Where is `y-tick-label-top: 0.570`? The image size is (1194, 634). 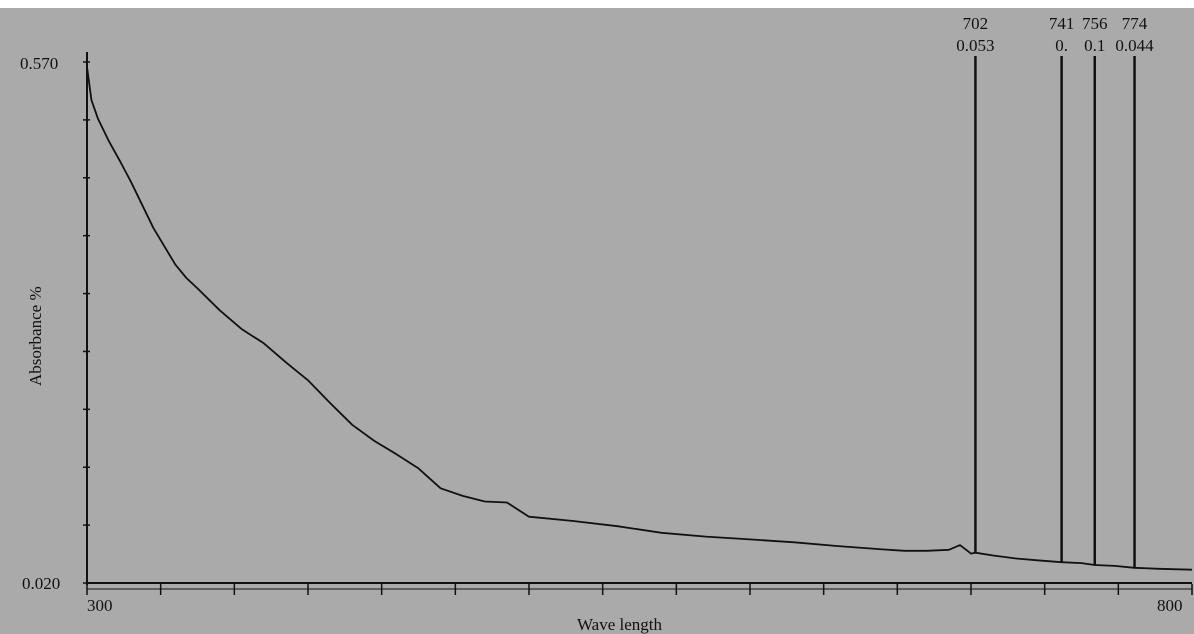
y-tick-label-top: 0.570 is located at coordinates (39, 63).